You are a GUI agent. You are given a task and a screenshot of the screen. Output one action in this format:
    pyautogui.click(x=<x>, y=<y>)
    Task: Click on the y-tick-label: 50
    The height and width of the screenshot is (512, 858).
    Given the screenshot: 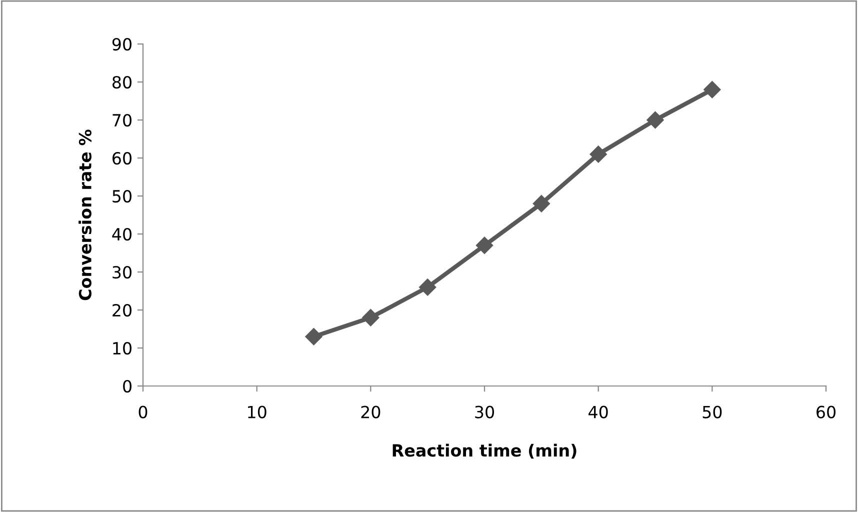 What is the action you would take?
    pyautogui.click(x=122, y=196)
    